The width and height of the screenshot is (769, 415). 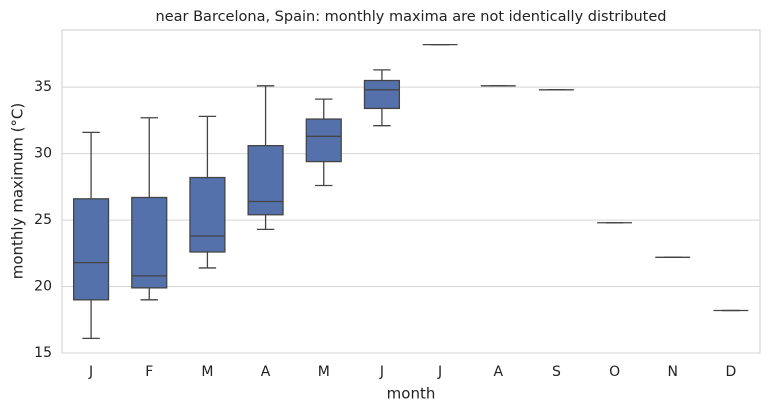 I want to click on y-tick-label: 20, so click(x=43, y=287).